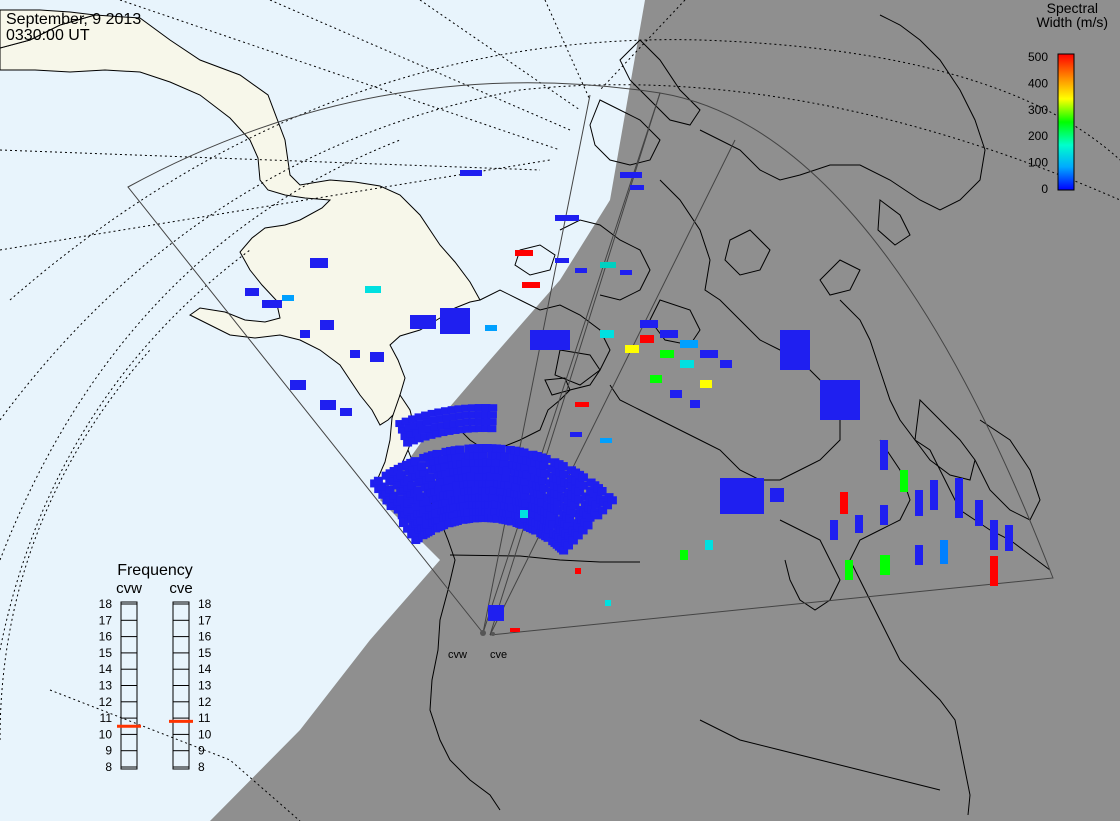 This screenshot has width=1120, height=826. Describe the element at coordinates (498, 655) in the screenshot. I see `radar-label-cve: cve` at that location.